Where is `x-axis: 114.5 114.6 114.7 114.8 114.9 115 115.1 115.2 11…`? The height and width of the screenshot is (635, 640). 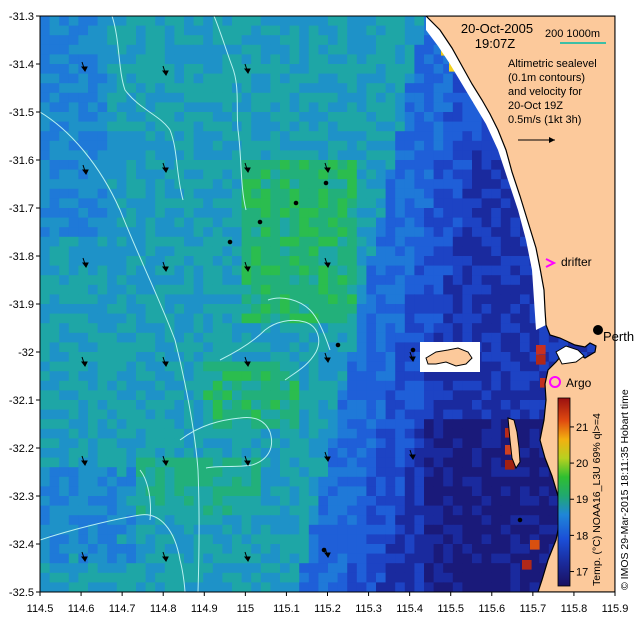 x-axis: 114.5 114.6 114.7 114.8 114.9 115 115.1 115.2 11… is located at coordinates (327, 603).